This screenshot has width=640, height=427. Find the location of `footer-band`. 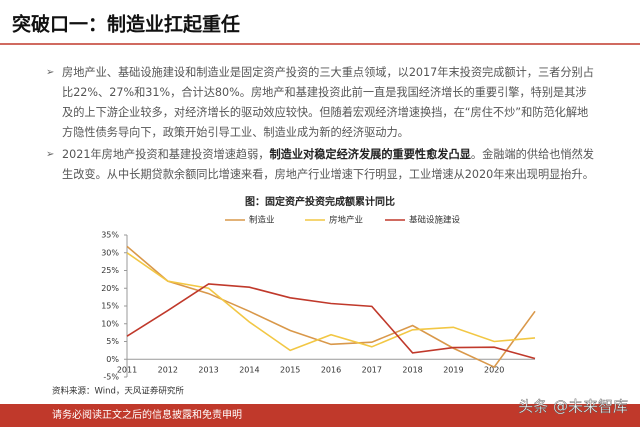

footer-band is located at coordinates (320, 415).